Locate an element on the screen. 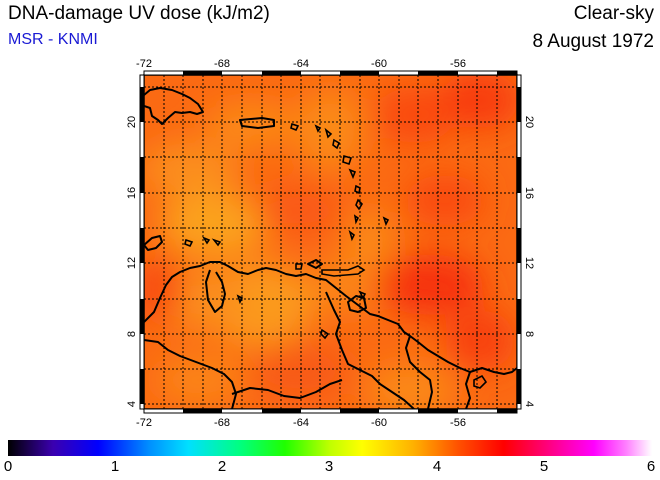 The image size is (660, 480). lon-labels-top: -72 -68 -64 -60 -56 is located at coordinates (301, 64).